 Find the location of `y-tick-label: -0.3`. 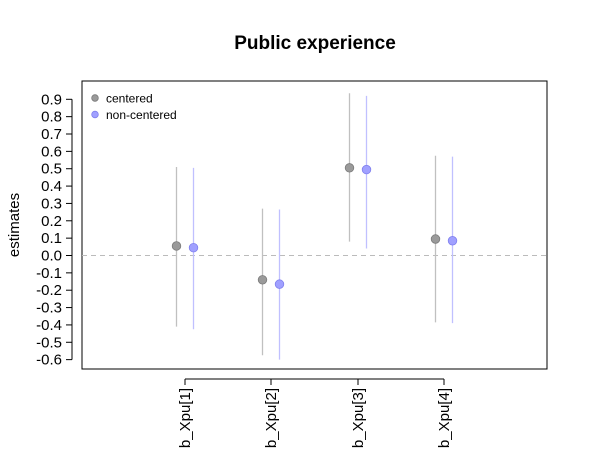

y-tick-label: -0.3 is located at coordinates (49, 308).